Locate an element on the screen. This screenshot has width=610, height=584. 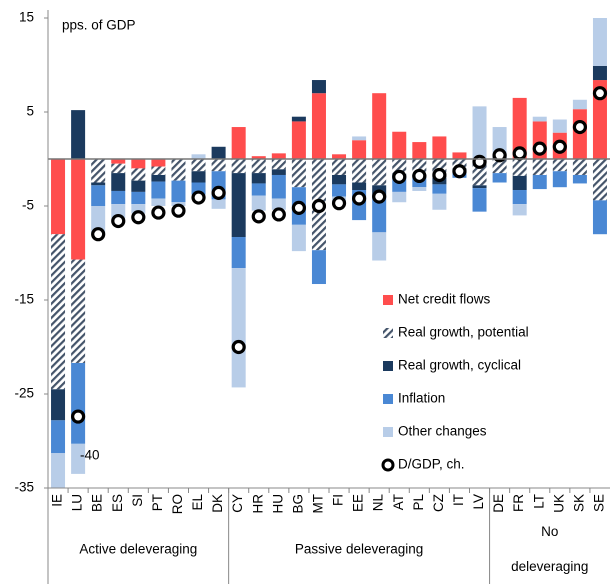
legend-marker is located at coordinates (388, 465).